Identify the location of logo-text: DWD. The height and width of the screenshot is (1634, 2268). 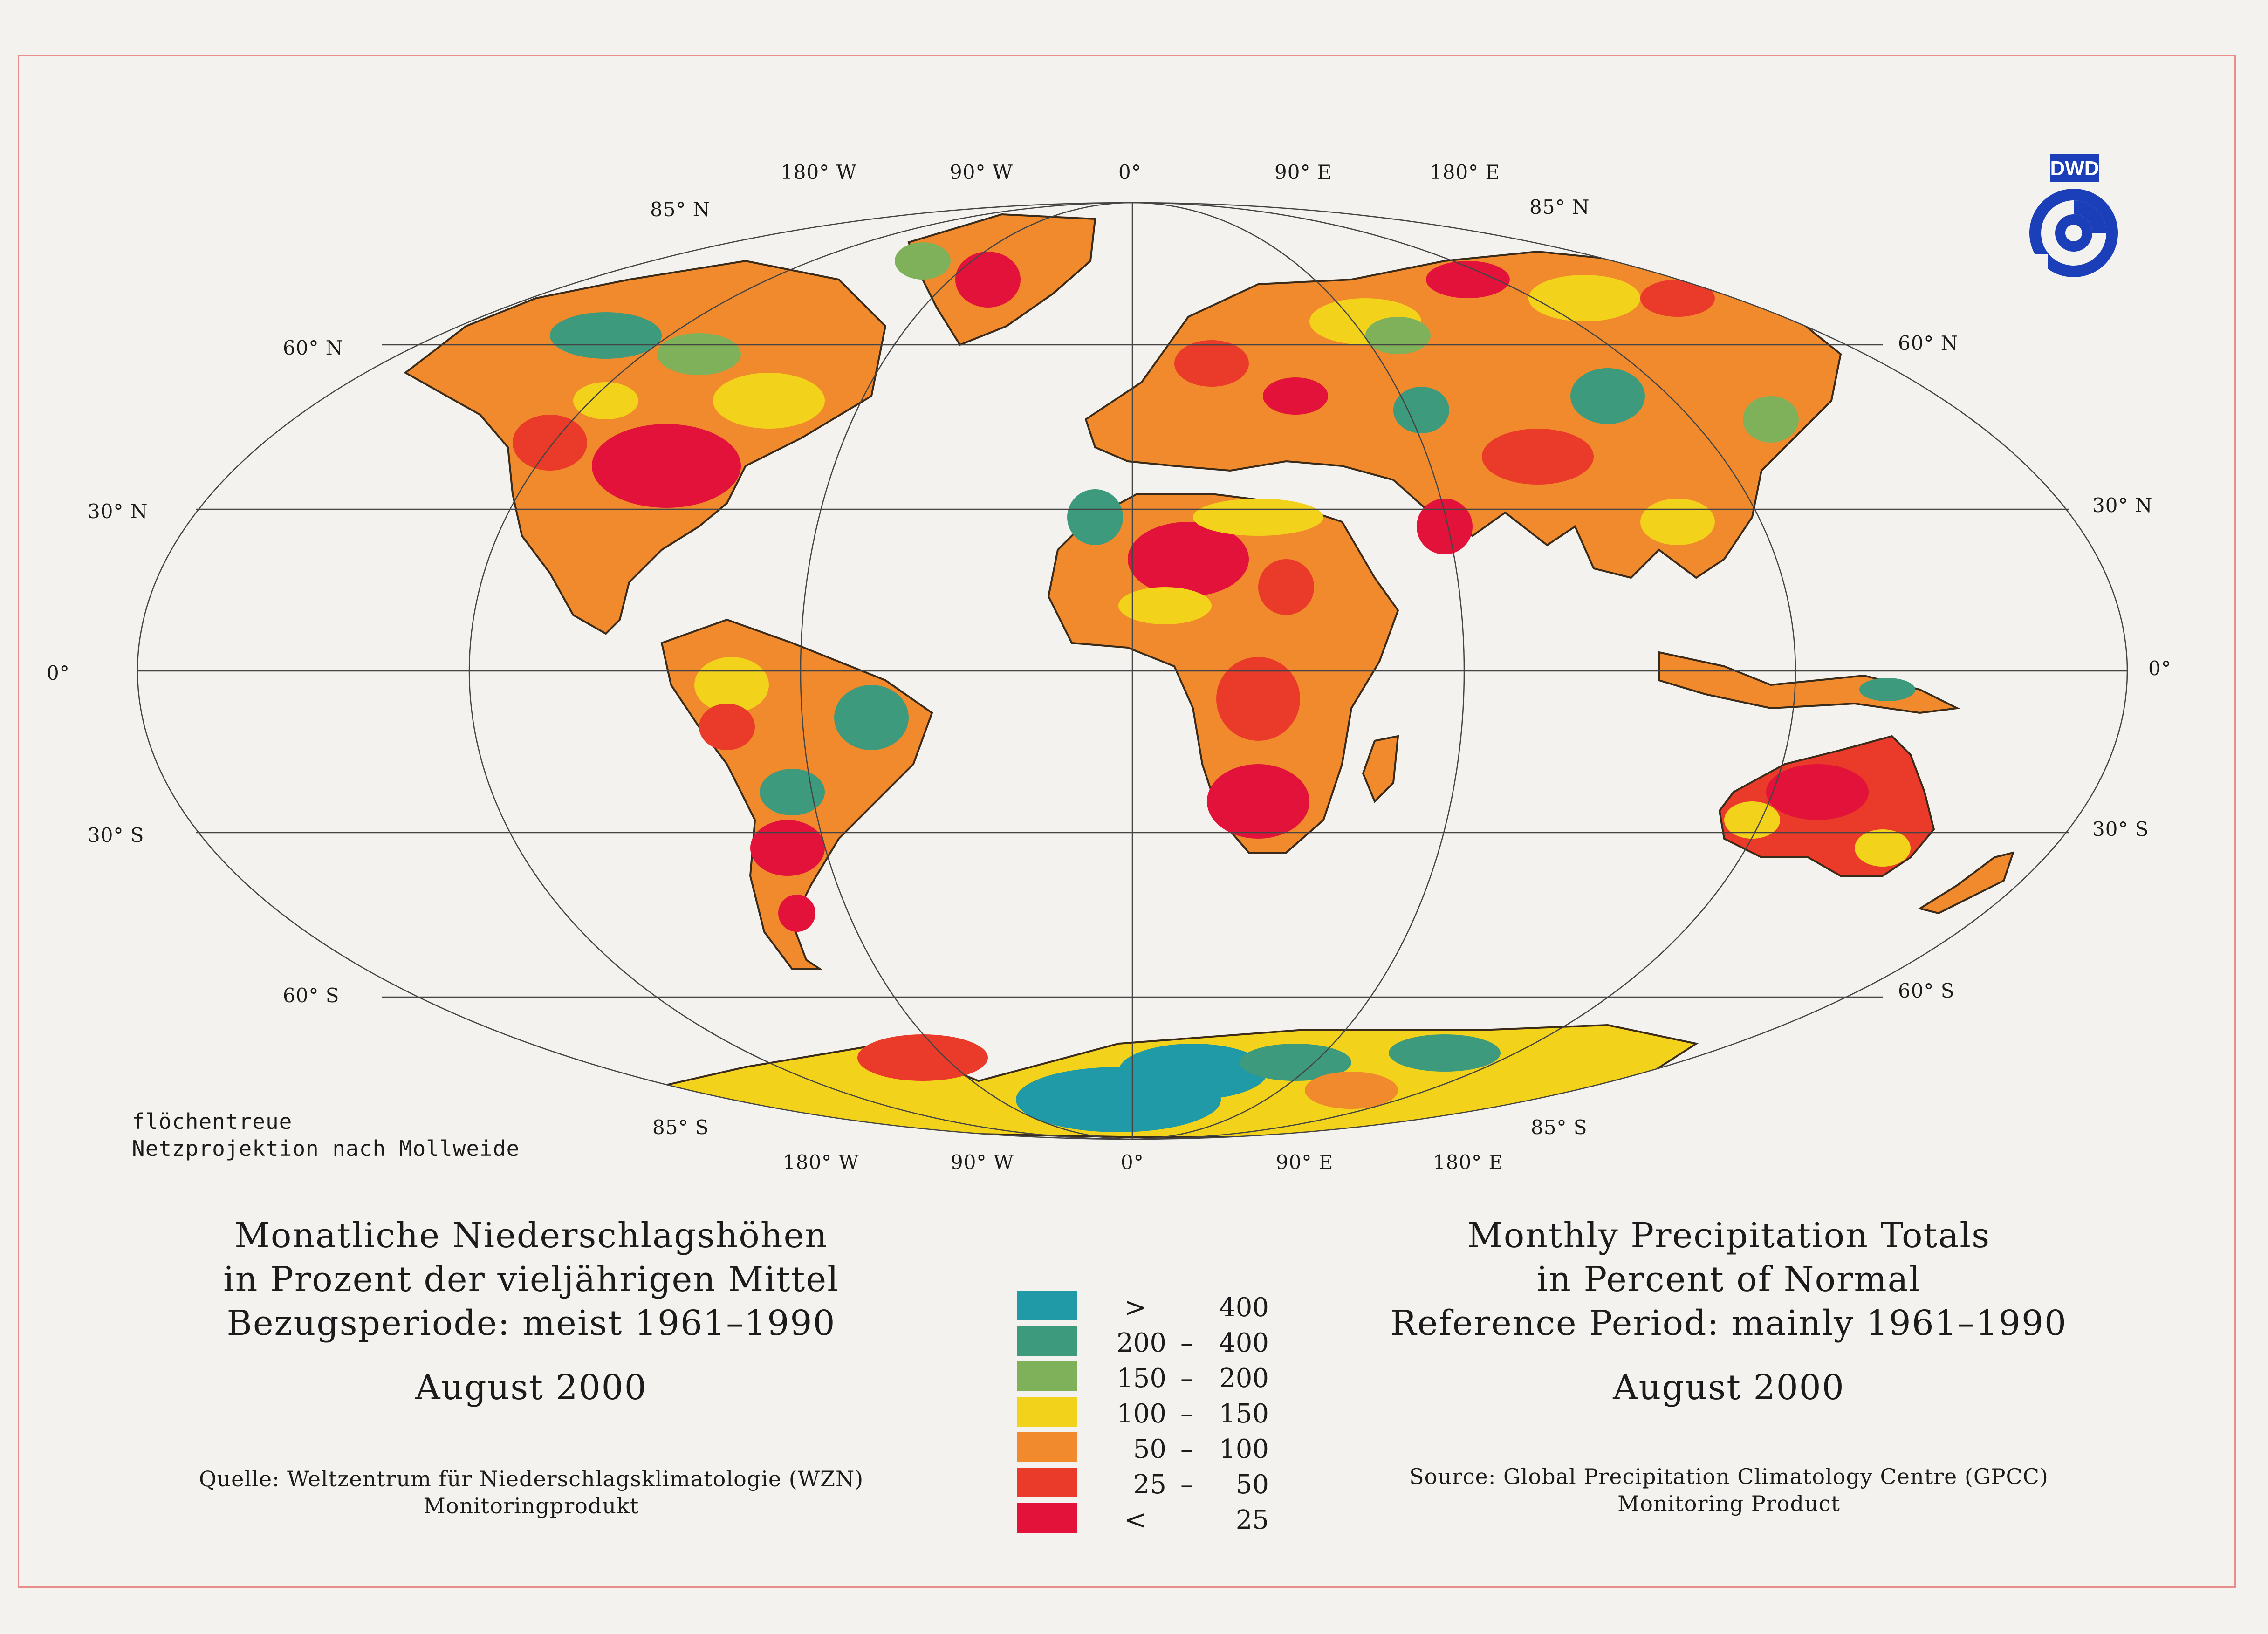
(2075, 168).